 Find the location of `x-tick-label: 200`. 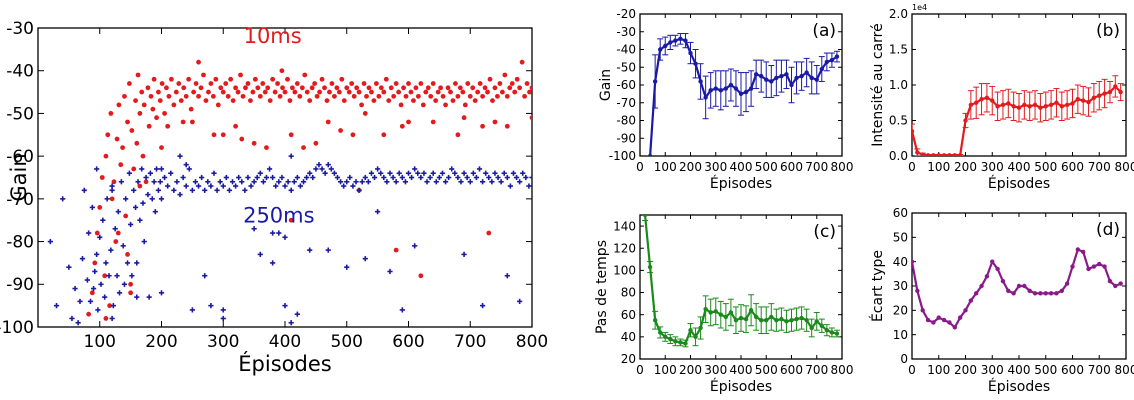

x-tick-label: 200 is located at coordinates (690, 370).